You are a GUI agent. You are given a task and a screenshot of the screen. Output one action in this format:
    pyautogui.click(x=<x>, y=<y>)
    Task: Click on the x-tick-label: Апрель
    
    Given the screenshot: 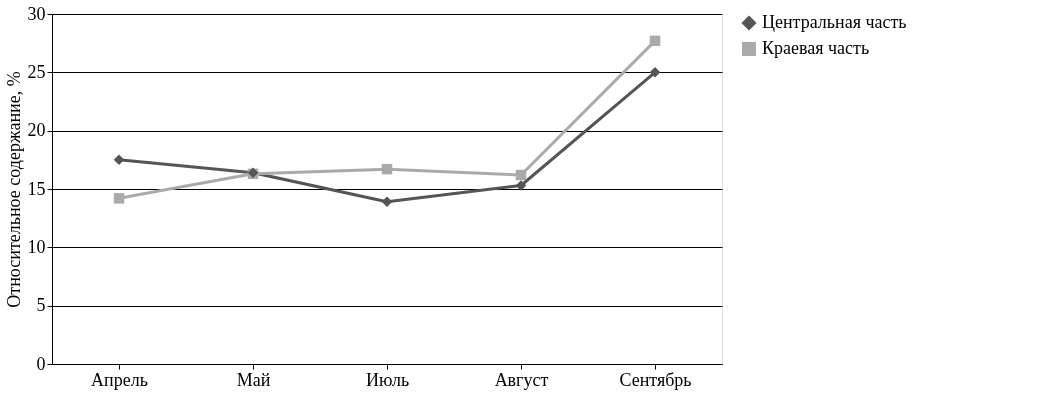 What is the action you would take?
    pyautogui.click(x=119, y=379)
    